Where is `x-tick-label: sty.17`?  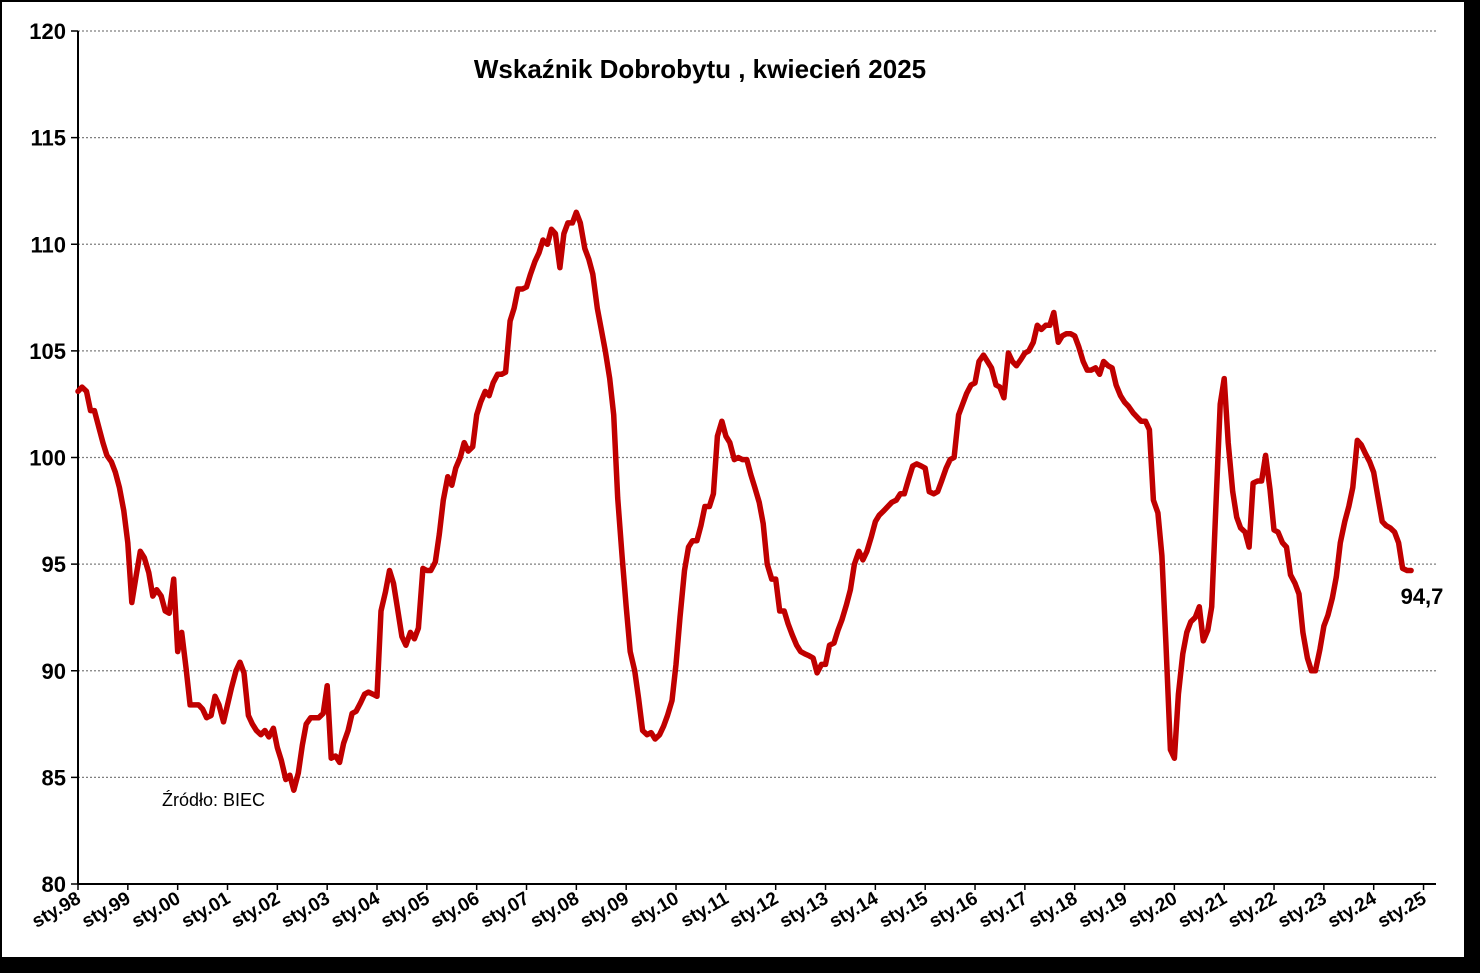 x-tick-label: sty.17 is located at coordinates (1003, 910).